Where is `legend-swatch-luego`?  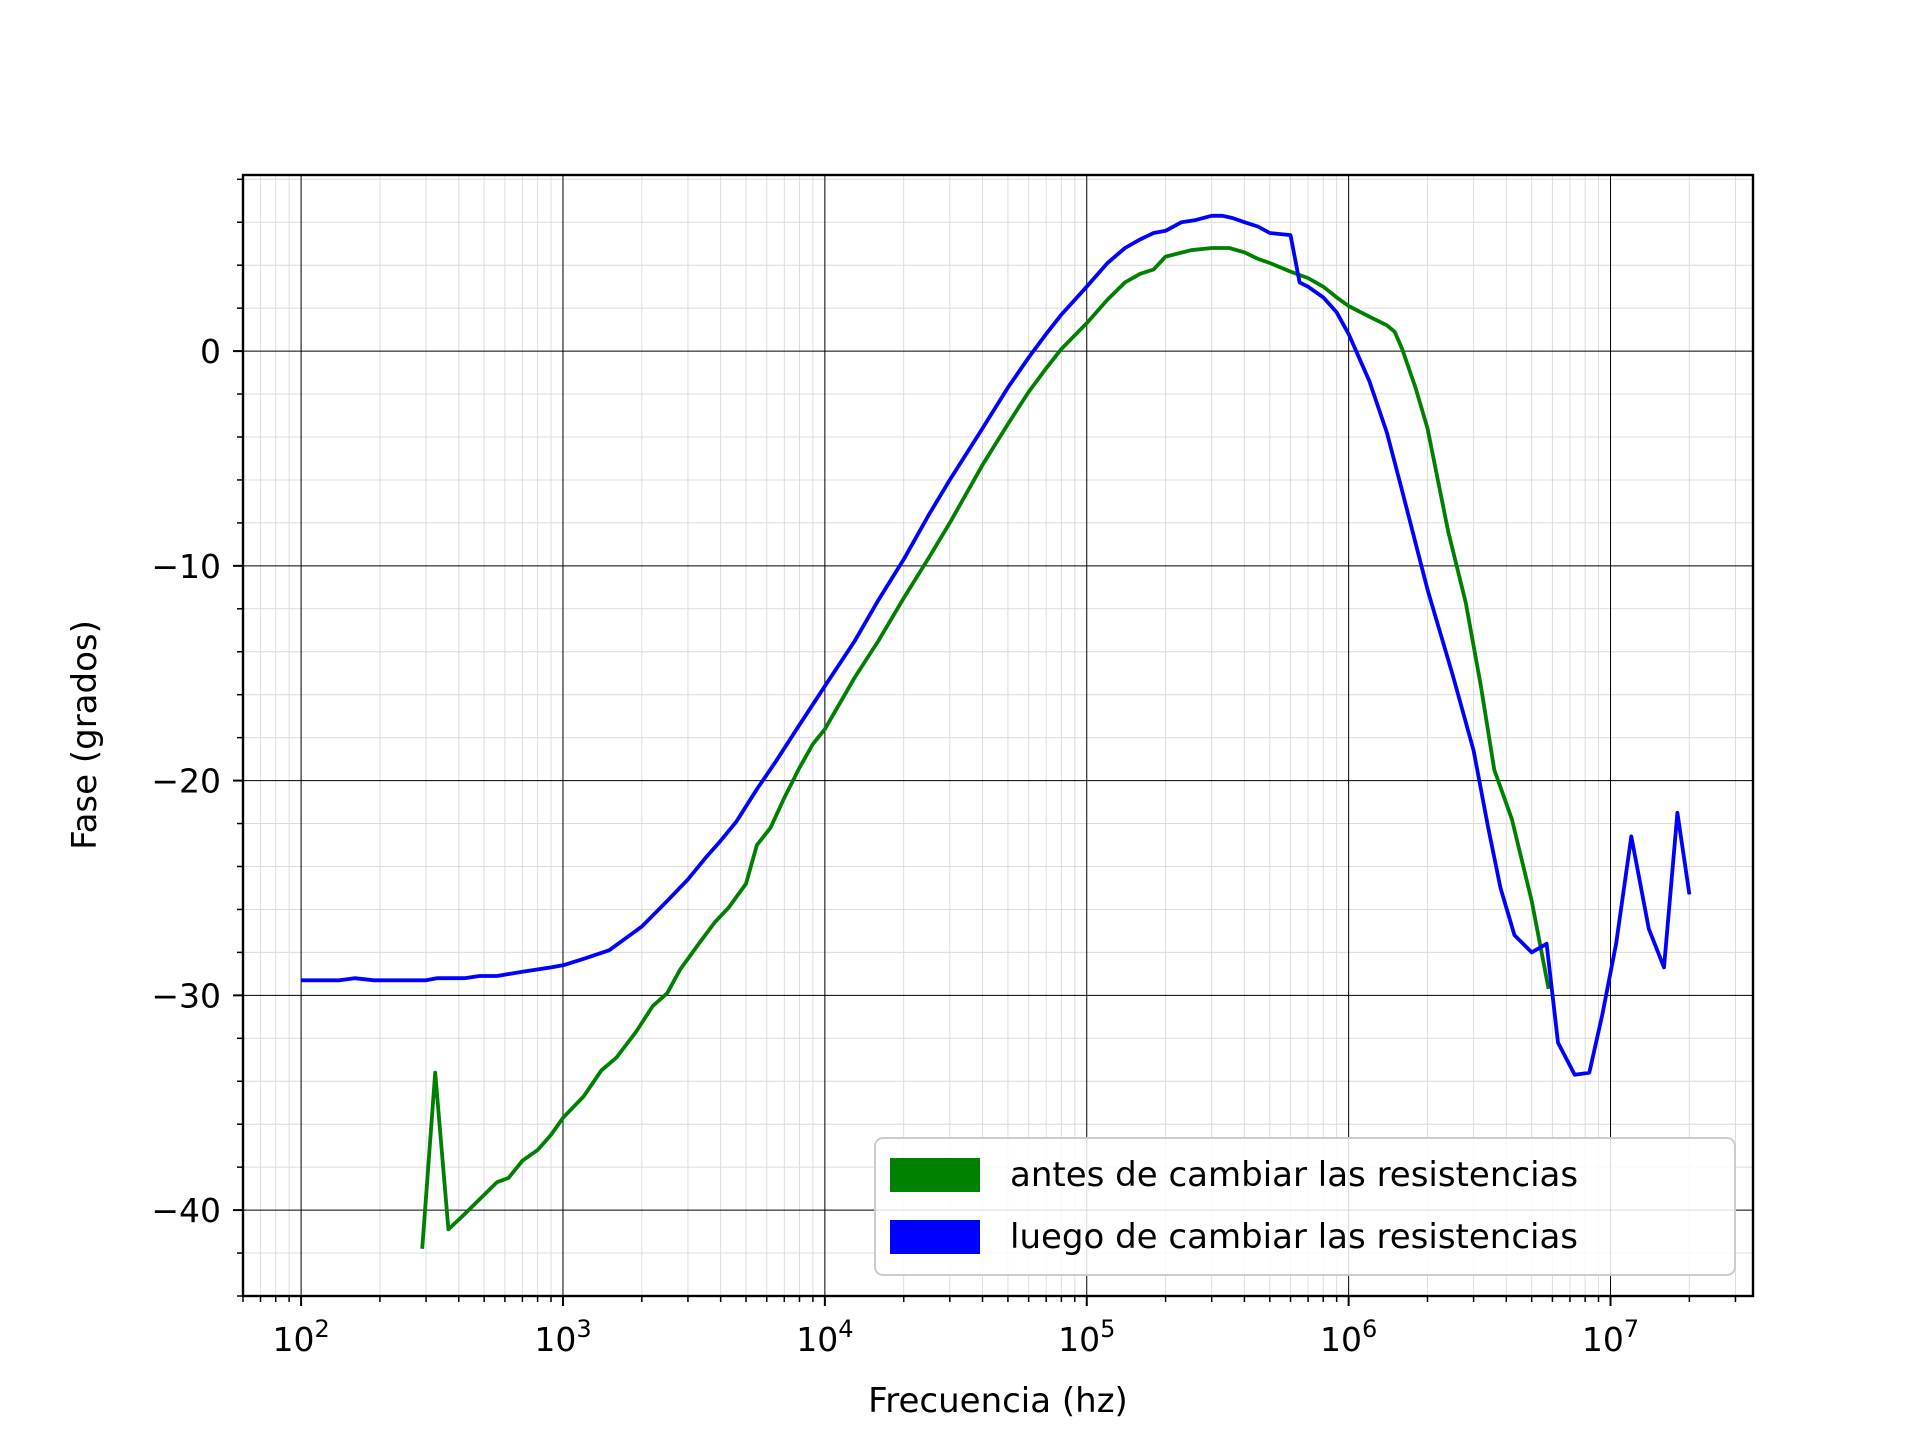
legend-swatch-luego is located at coordinates (935, 1237).